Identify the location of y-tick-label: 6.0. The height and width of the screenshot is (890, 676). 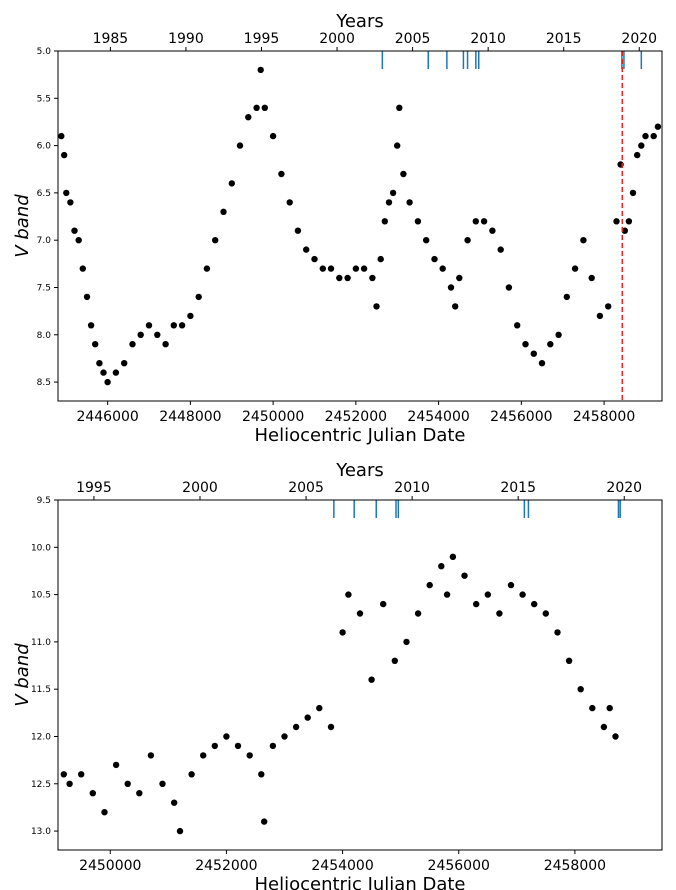
(44, 147).